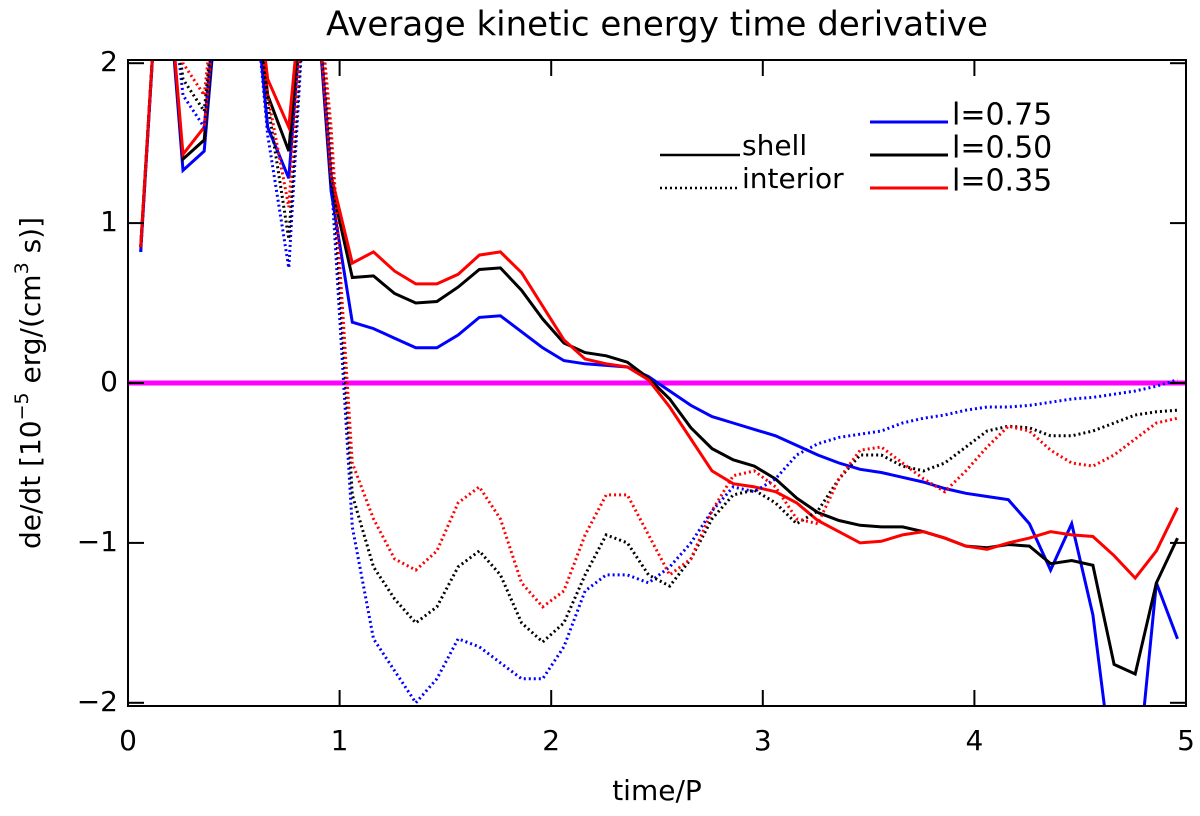 The width and height of the screenshot is (1200, 816). I want to click on y-axis-label: de/dt [10−5 erg/(cm3 s)], so click(29, 383).